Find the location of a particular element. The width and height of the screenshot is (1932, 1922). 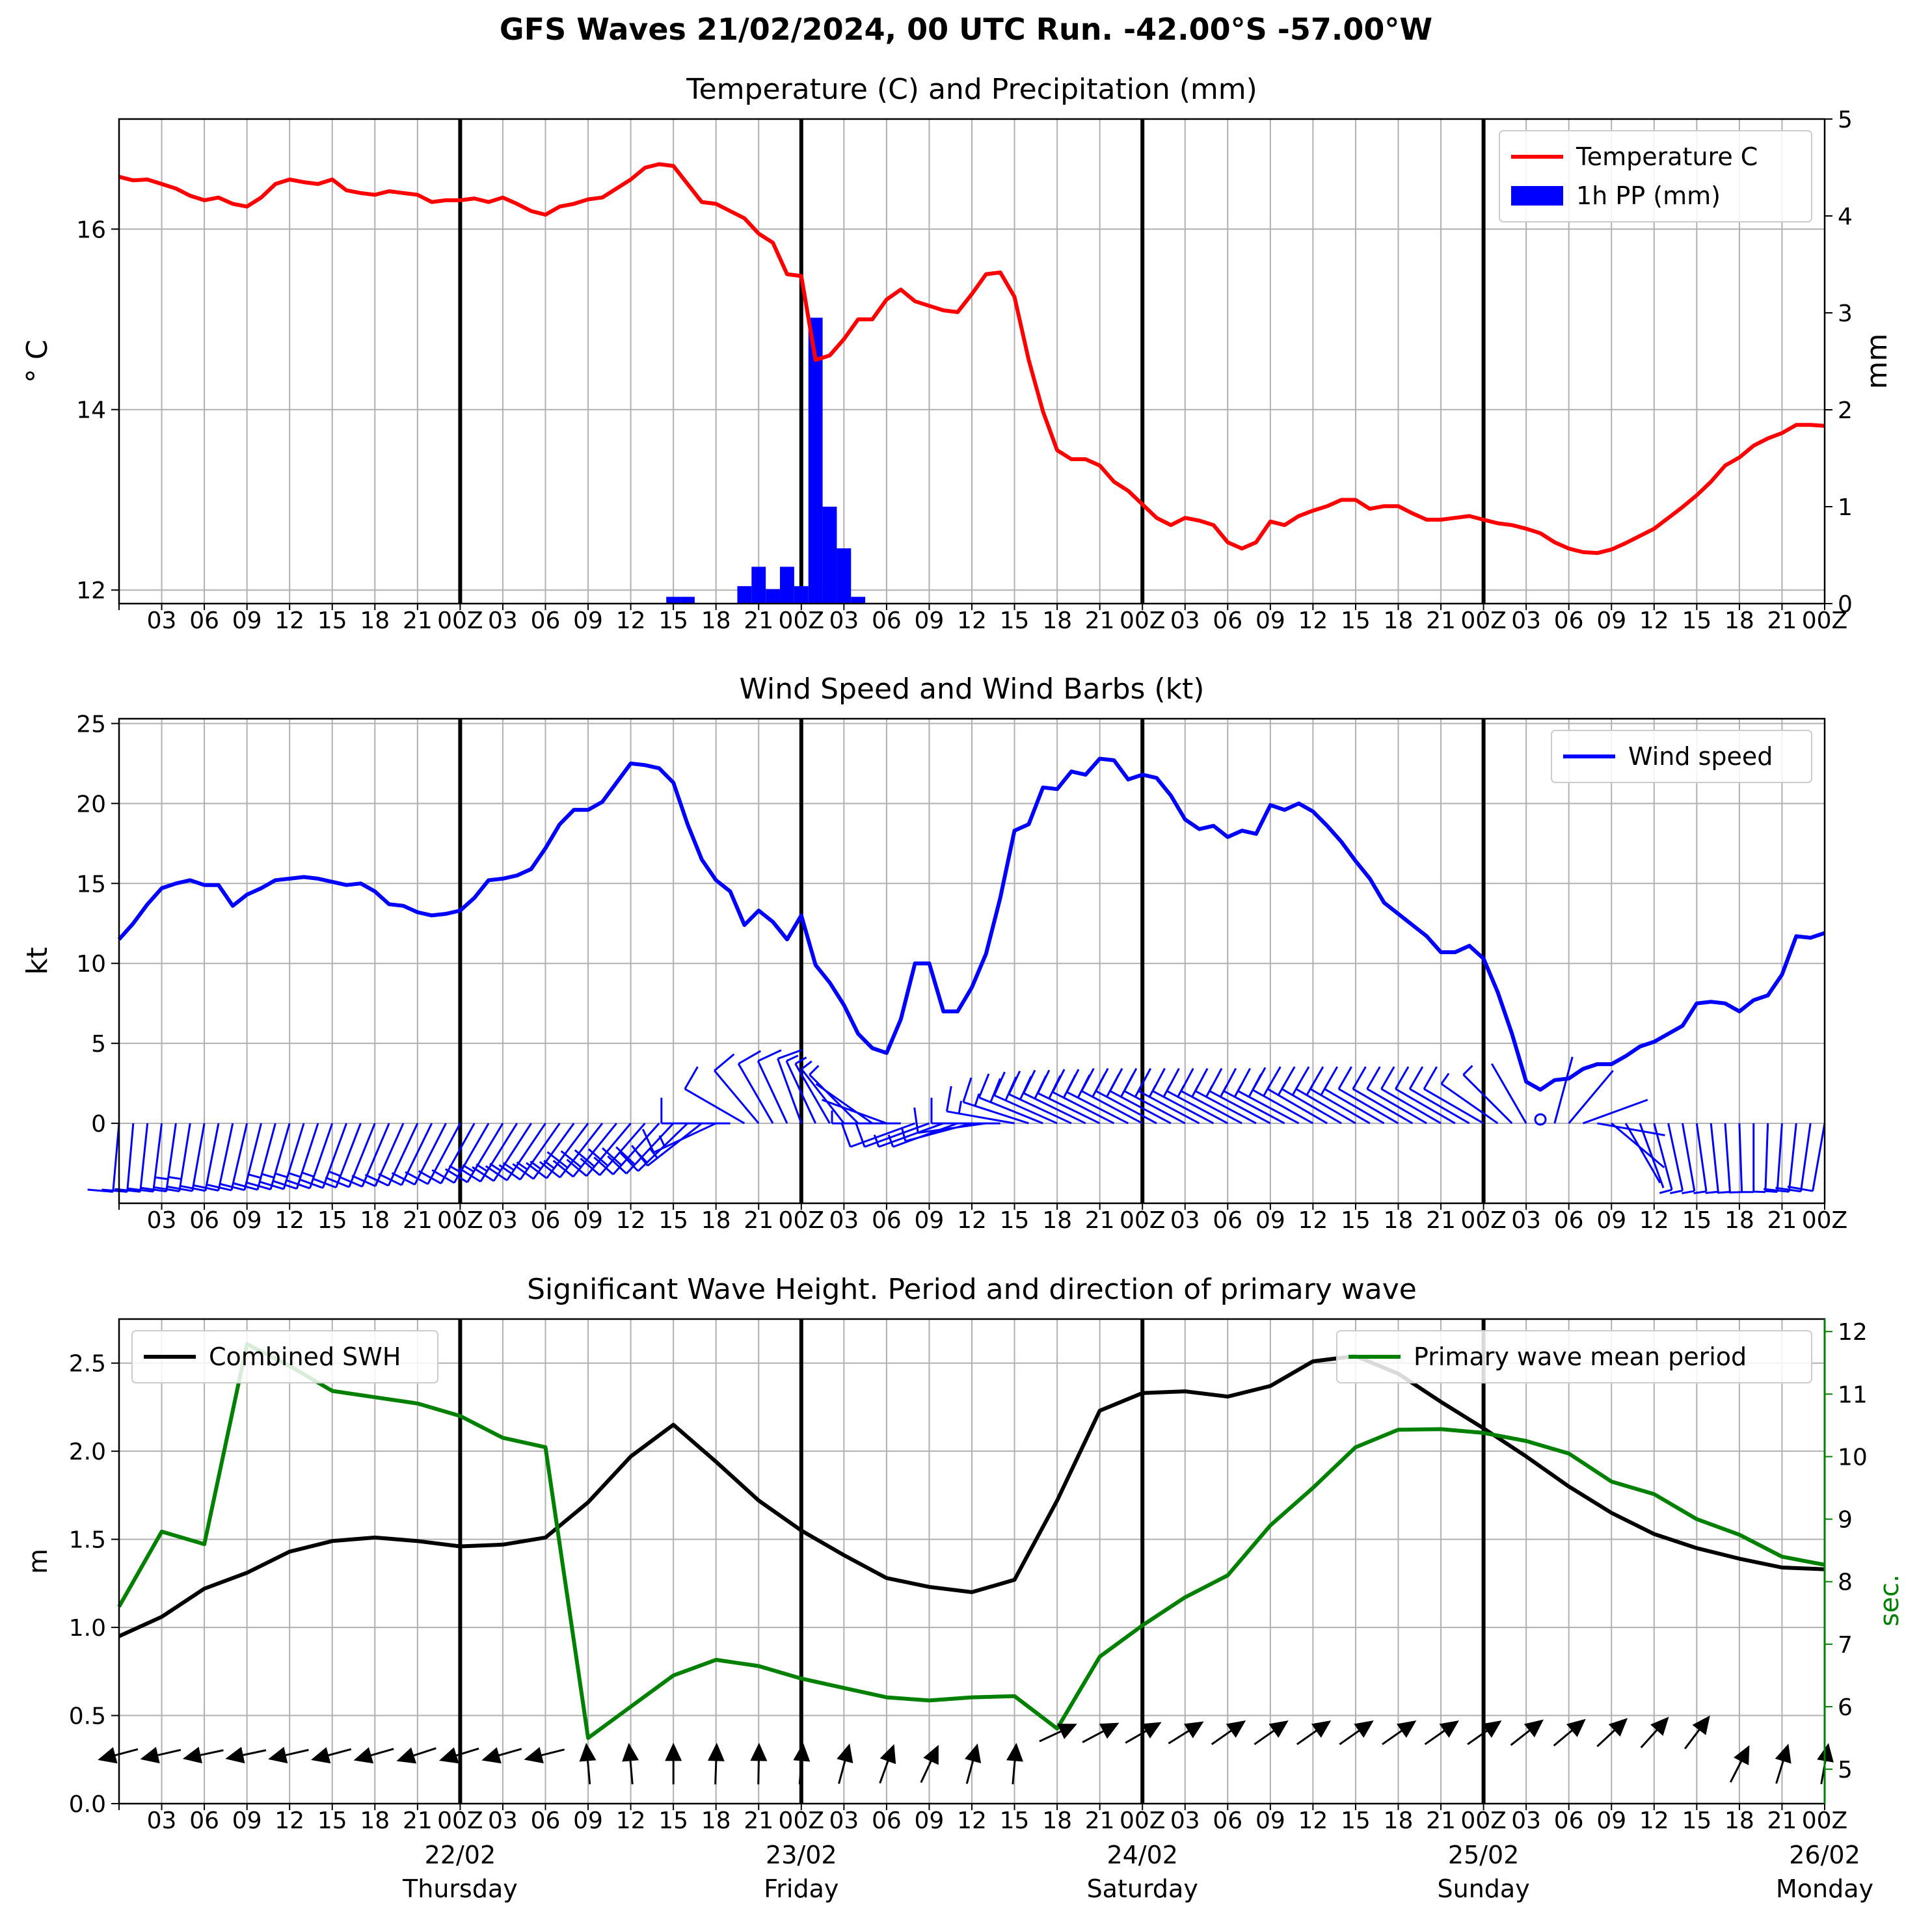

legend-label: Primary wave mean period is located at coordinates (1580, 1357).